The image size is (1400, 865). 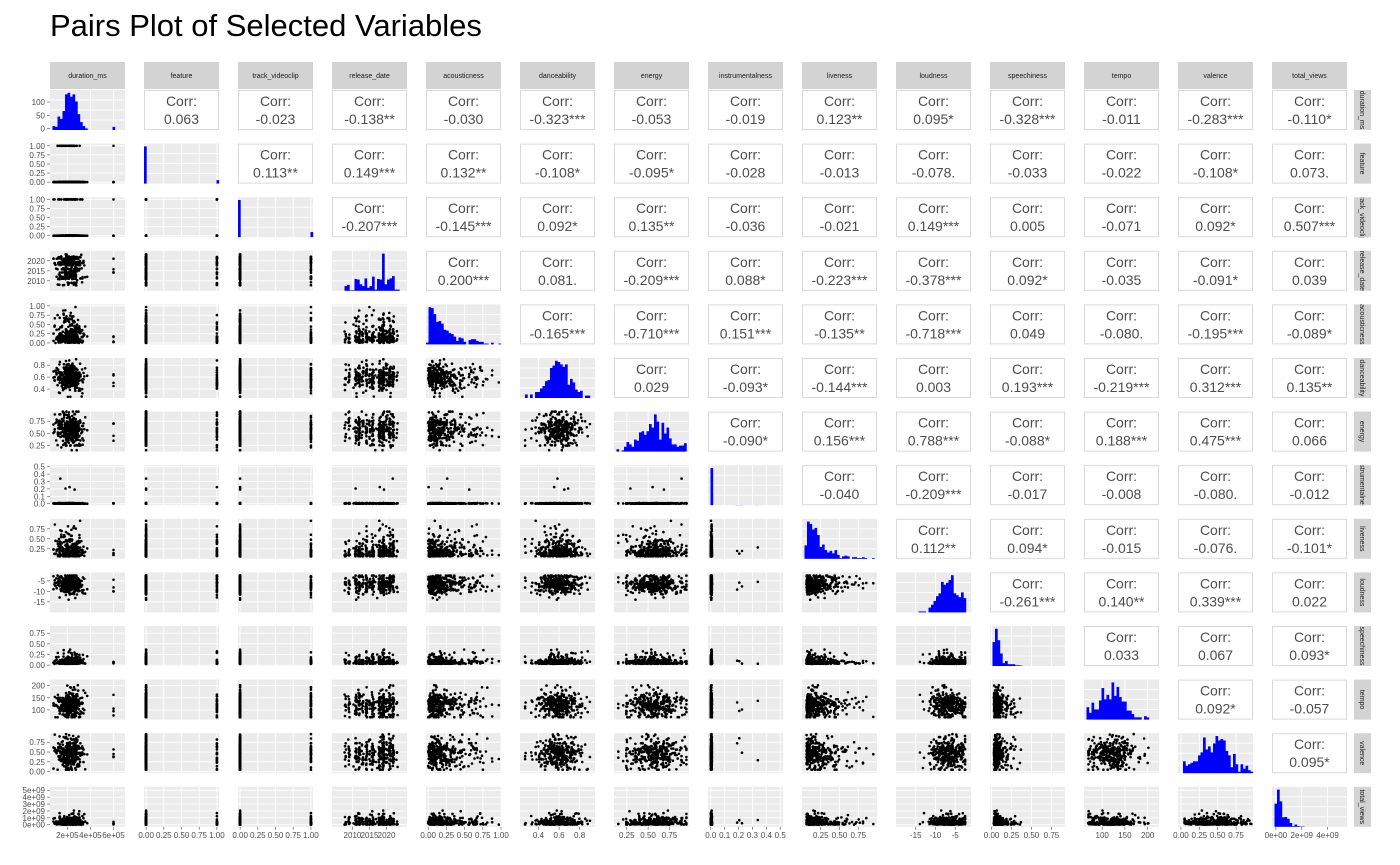 I want to click on corr-value: -0.323***, so click(x=557, y=119).